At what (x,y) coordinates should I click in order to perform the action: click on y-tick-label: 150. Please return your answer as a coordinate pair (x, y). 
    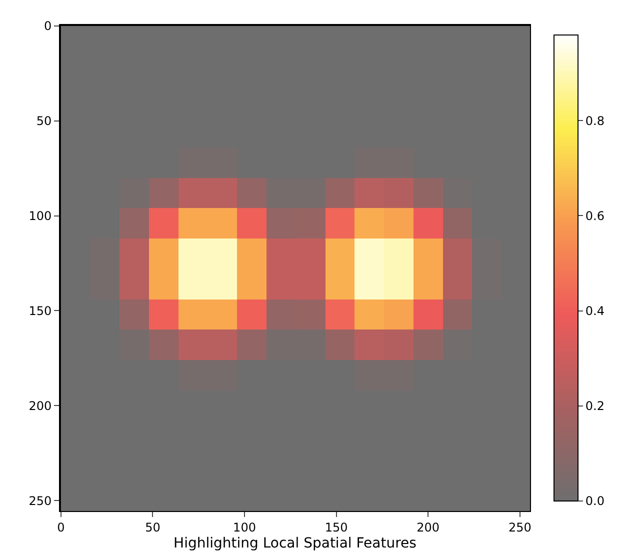
    Looking at the image, I should click on (40, 311).